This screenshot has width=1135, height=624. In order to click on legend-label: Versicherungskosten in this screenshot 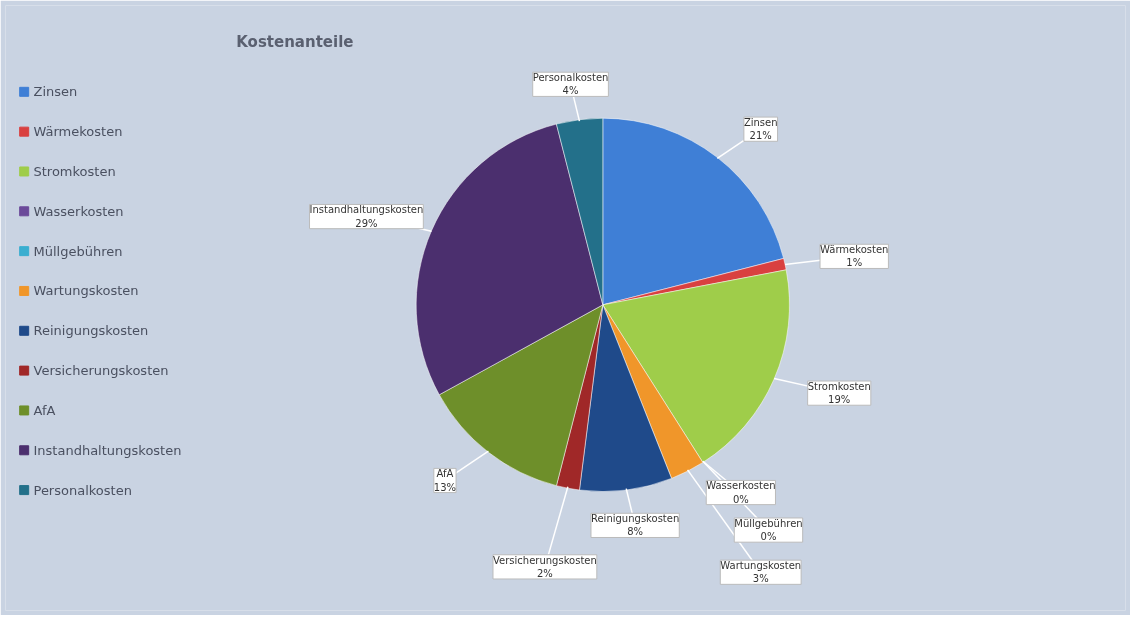, I will do `click(101, 371)`.